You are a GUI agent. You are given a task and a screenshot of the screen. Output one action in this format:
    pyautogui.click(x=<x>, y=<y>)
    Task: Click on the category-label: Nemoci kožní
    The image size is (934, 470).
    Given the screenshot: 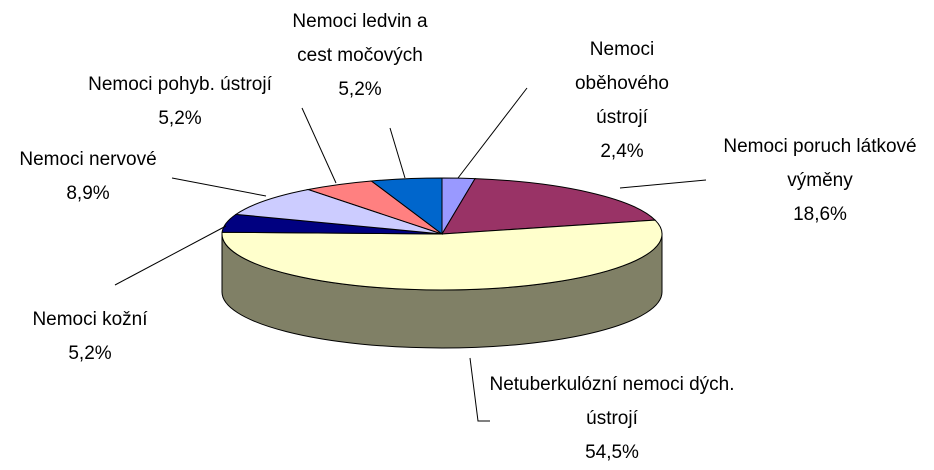 What is the action you would take?
    pyautogui.click(x=90, y=319)
    